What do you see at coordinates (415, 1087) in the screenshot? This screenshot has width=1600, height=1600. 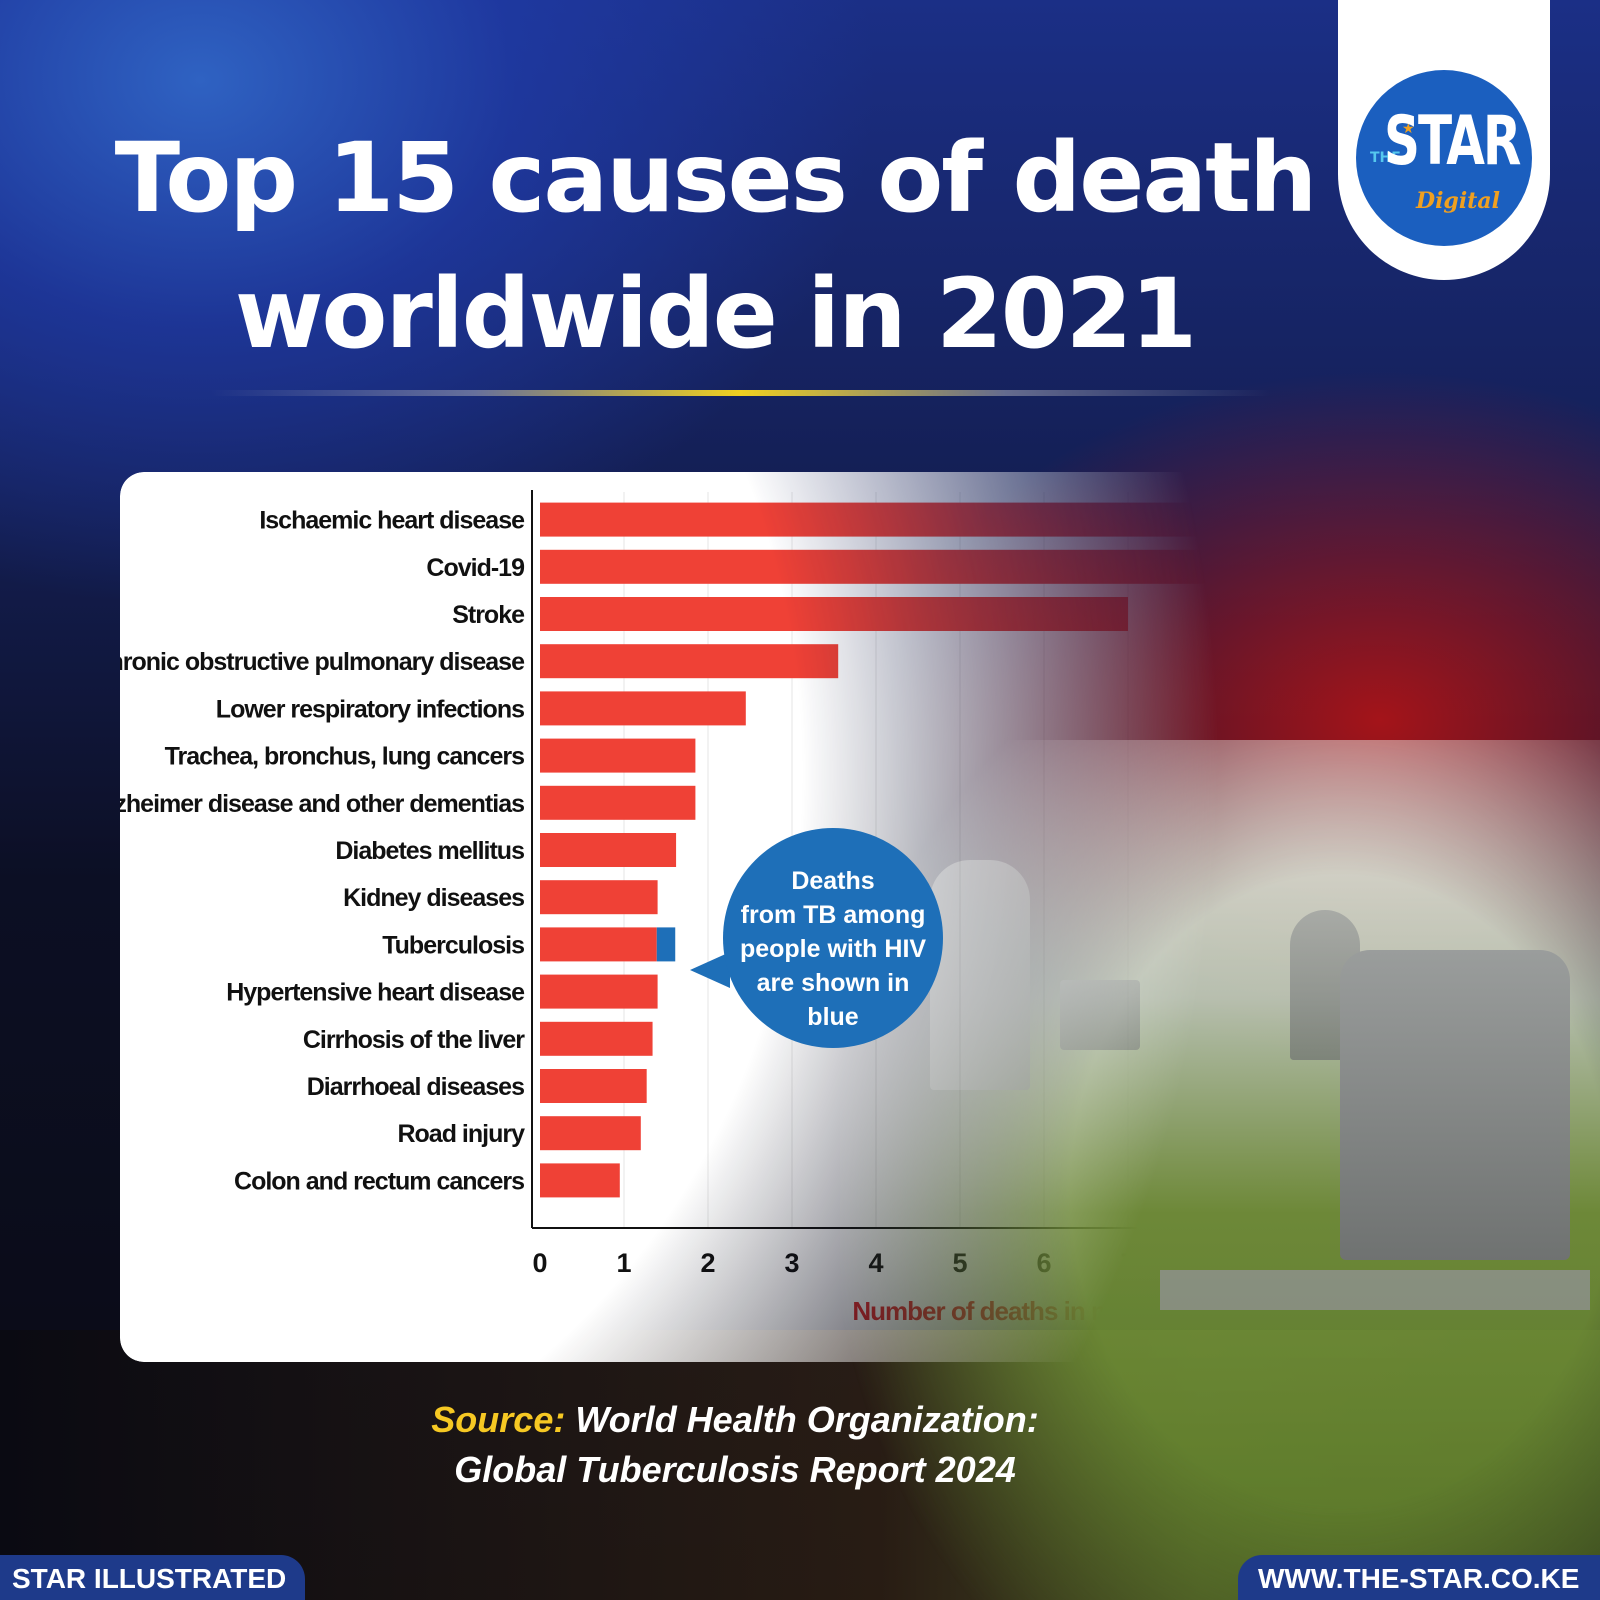 I see `category-label: Diarrhoeal diseases` at bounding box center [415, 1087].